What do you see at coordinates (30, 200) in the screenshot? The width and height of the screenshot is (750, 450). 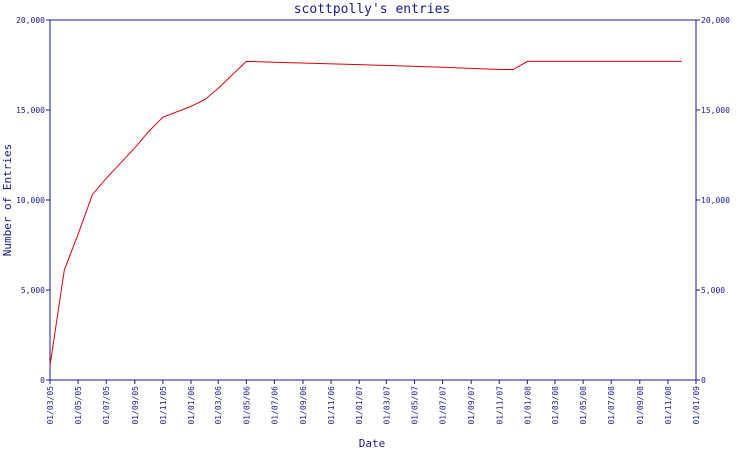 I see `y-tick-label-left: 10,000` at bounding box center [30, 200].